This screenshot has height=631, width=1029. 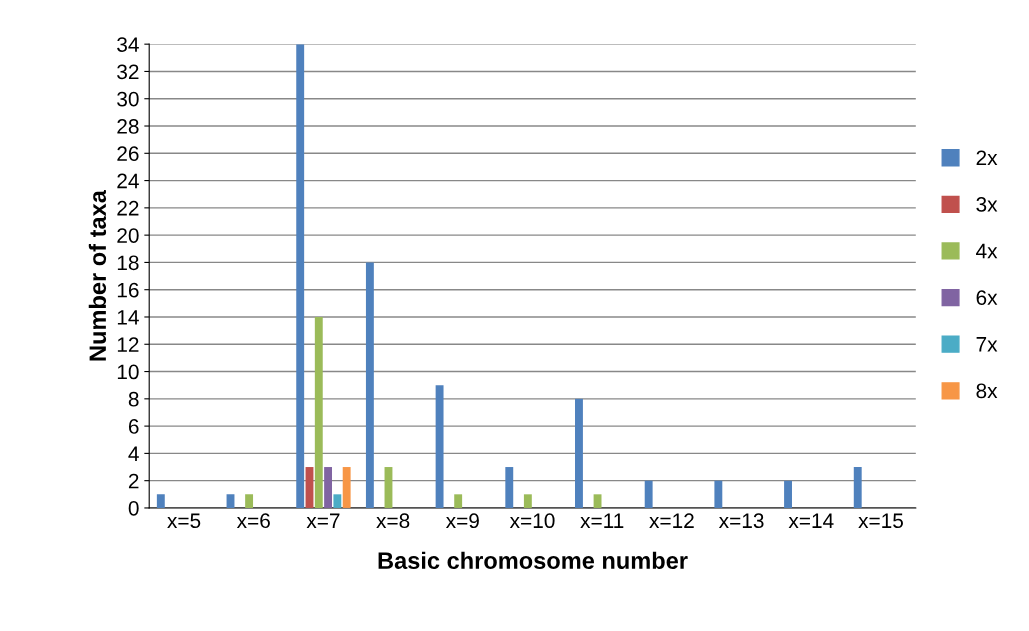 I want to click on y-tick-label: 6, so click(x=133, y=426).